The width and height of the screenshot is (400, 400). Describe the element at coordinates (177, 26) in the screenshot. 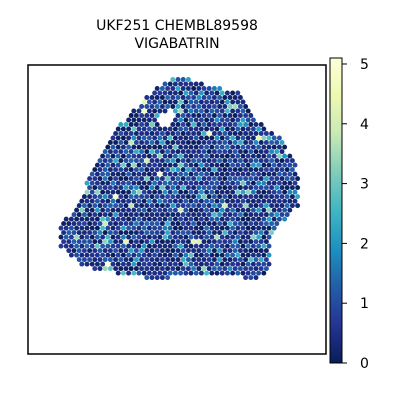

I see `chart-title-line-1: UKF251 CHEMBL89598` at that location.